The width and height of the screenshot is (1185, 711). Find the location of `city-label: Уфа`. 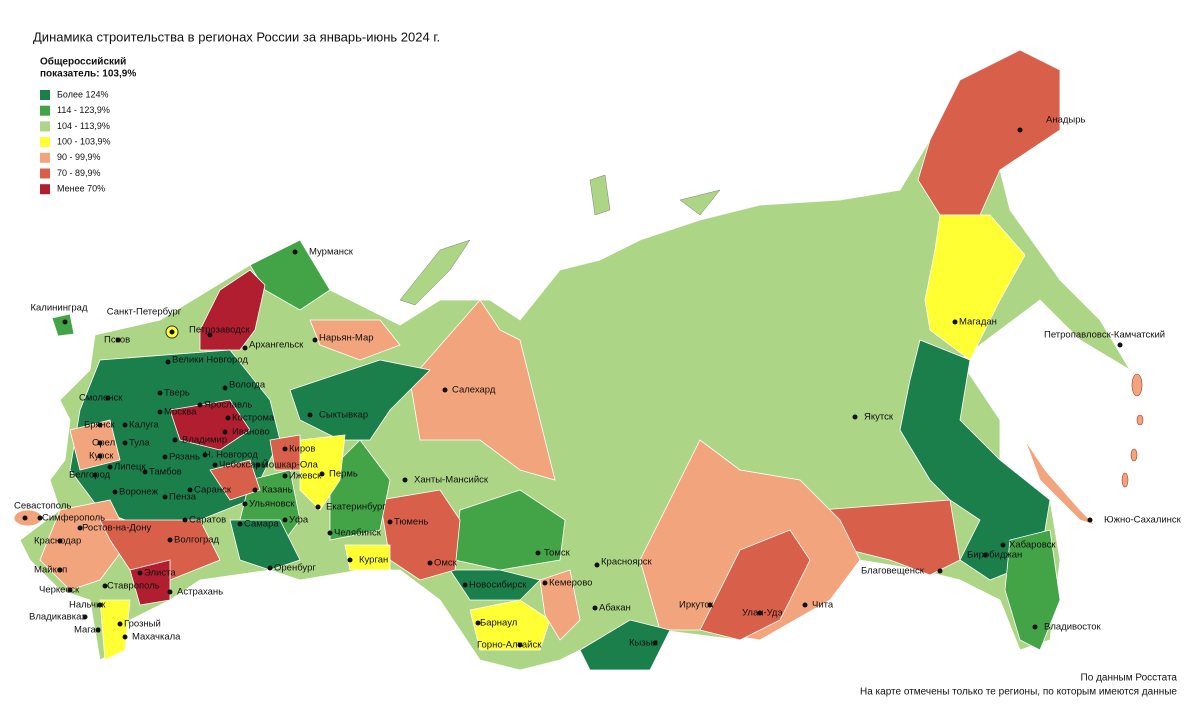

city-label: Уфа is located at coordinates (299, 520).